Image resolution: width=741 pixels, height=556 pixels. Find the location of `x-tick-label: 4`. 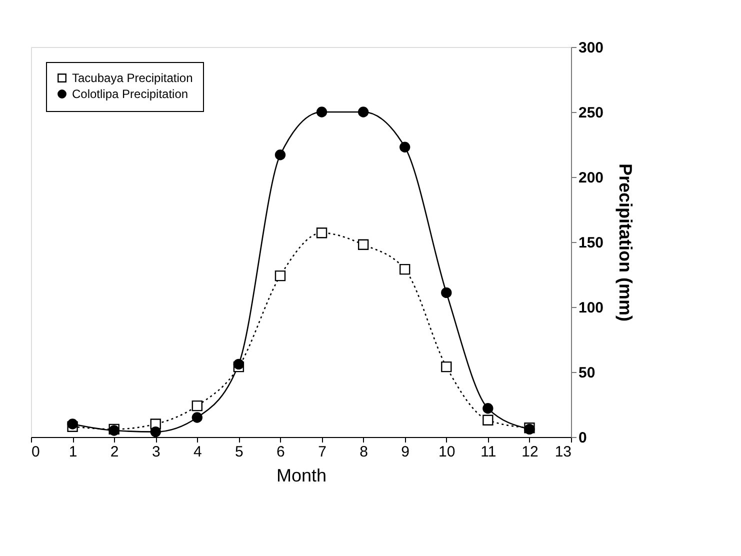

x-tick-label: 4 is located at coordinates (197, 452).